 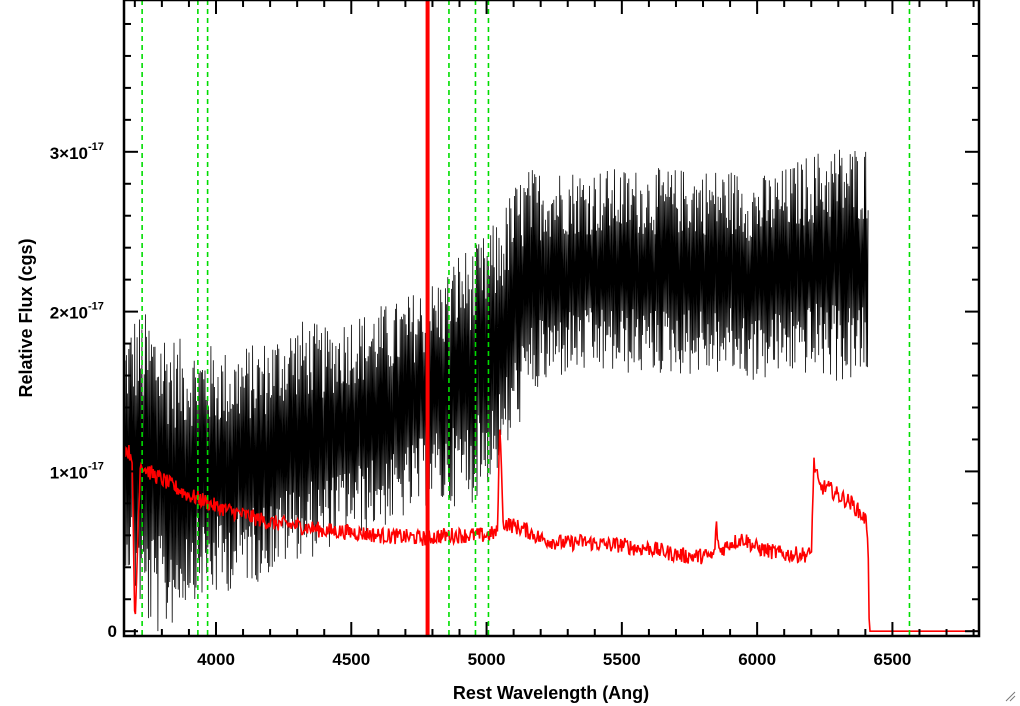 What do you see at coordinates (1010, 696) in the screenshot?
I see `resize-grip-icon` at bounding box center [1010, 696].